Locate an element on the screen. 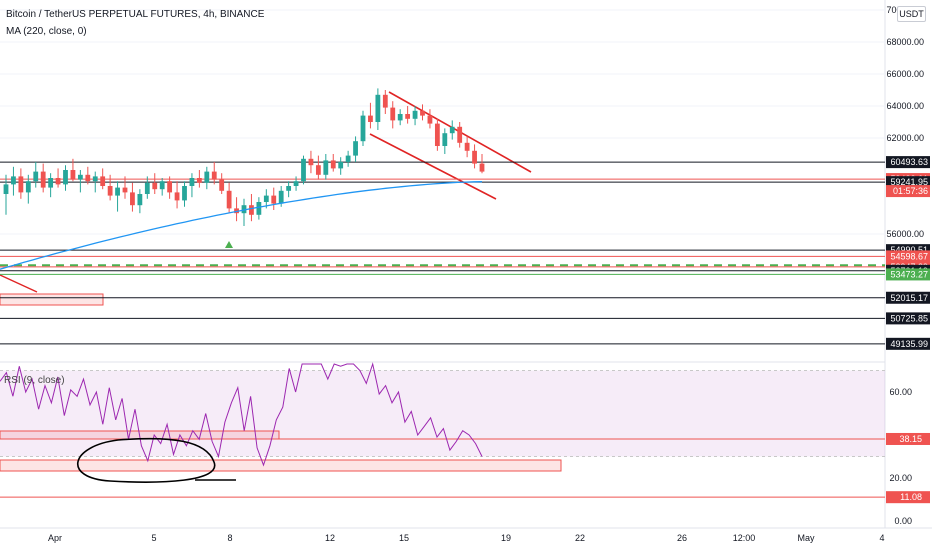 The width and height of the screenshot is (932, 550). countdown-label: 01:57:36 is located at coordinates (910, 191).